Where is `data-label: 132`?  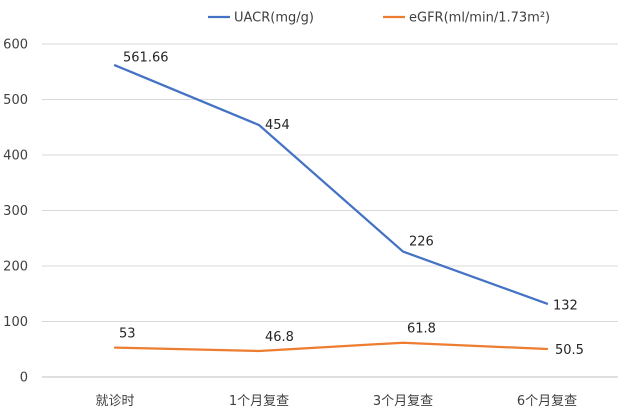 data-label: 132 is located at coordinates (565, 306).